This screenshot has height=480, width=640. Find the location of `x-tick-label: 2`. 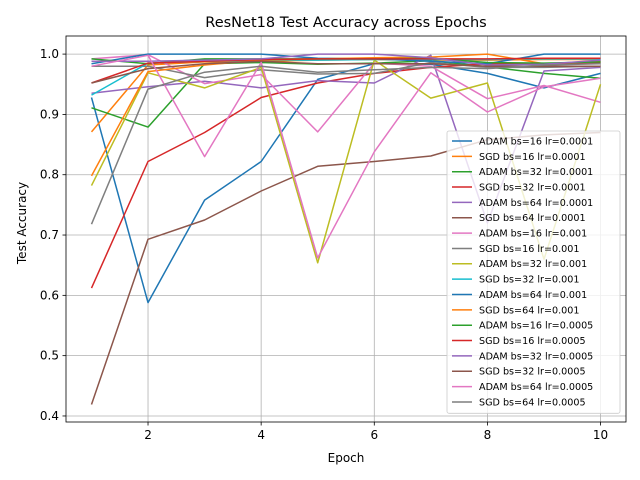

x-tick-label: 2 is located at coordinates (148, 435).